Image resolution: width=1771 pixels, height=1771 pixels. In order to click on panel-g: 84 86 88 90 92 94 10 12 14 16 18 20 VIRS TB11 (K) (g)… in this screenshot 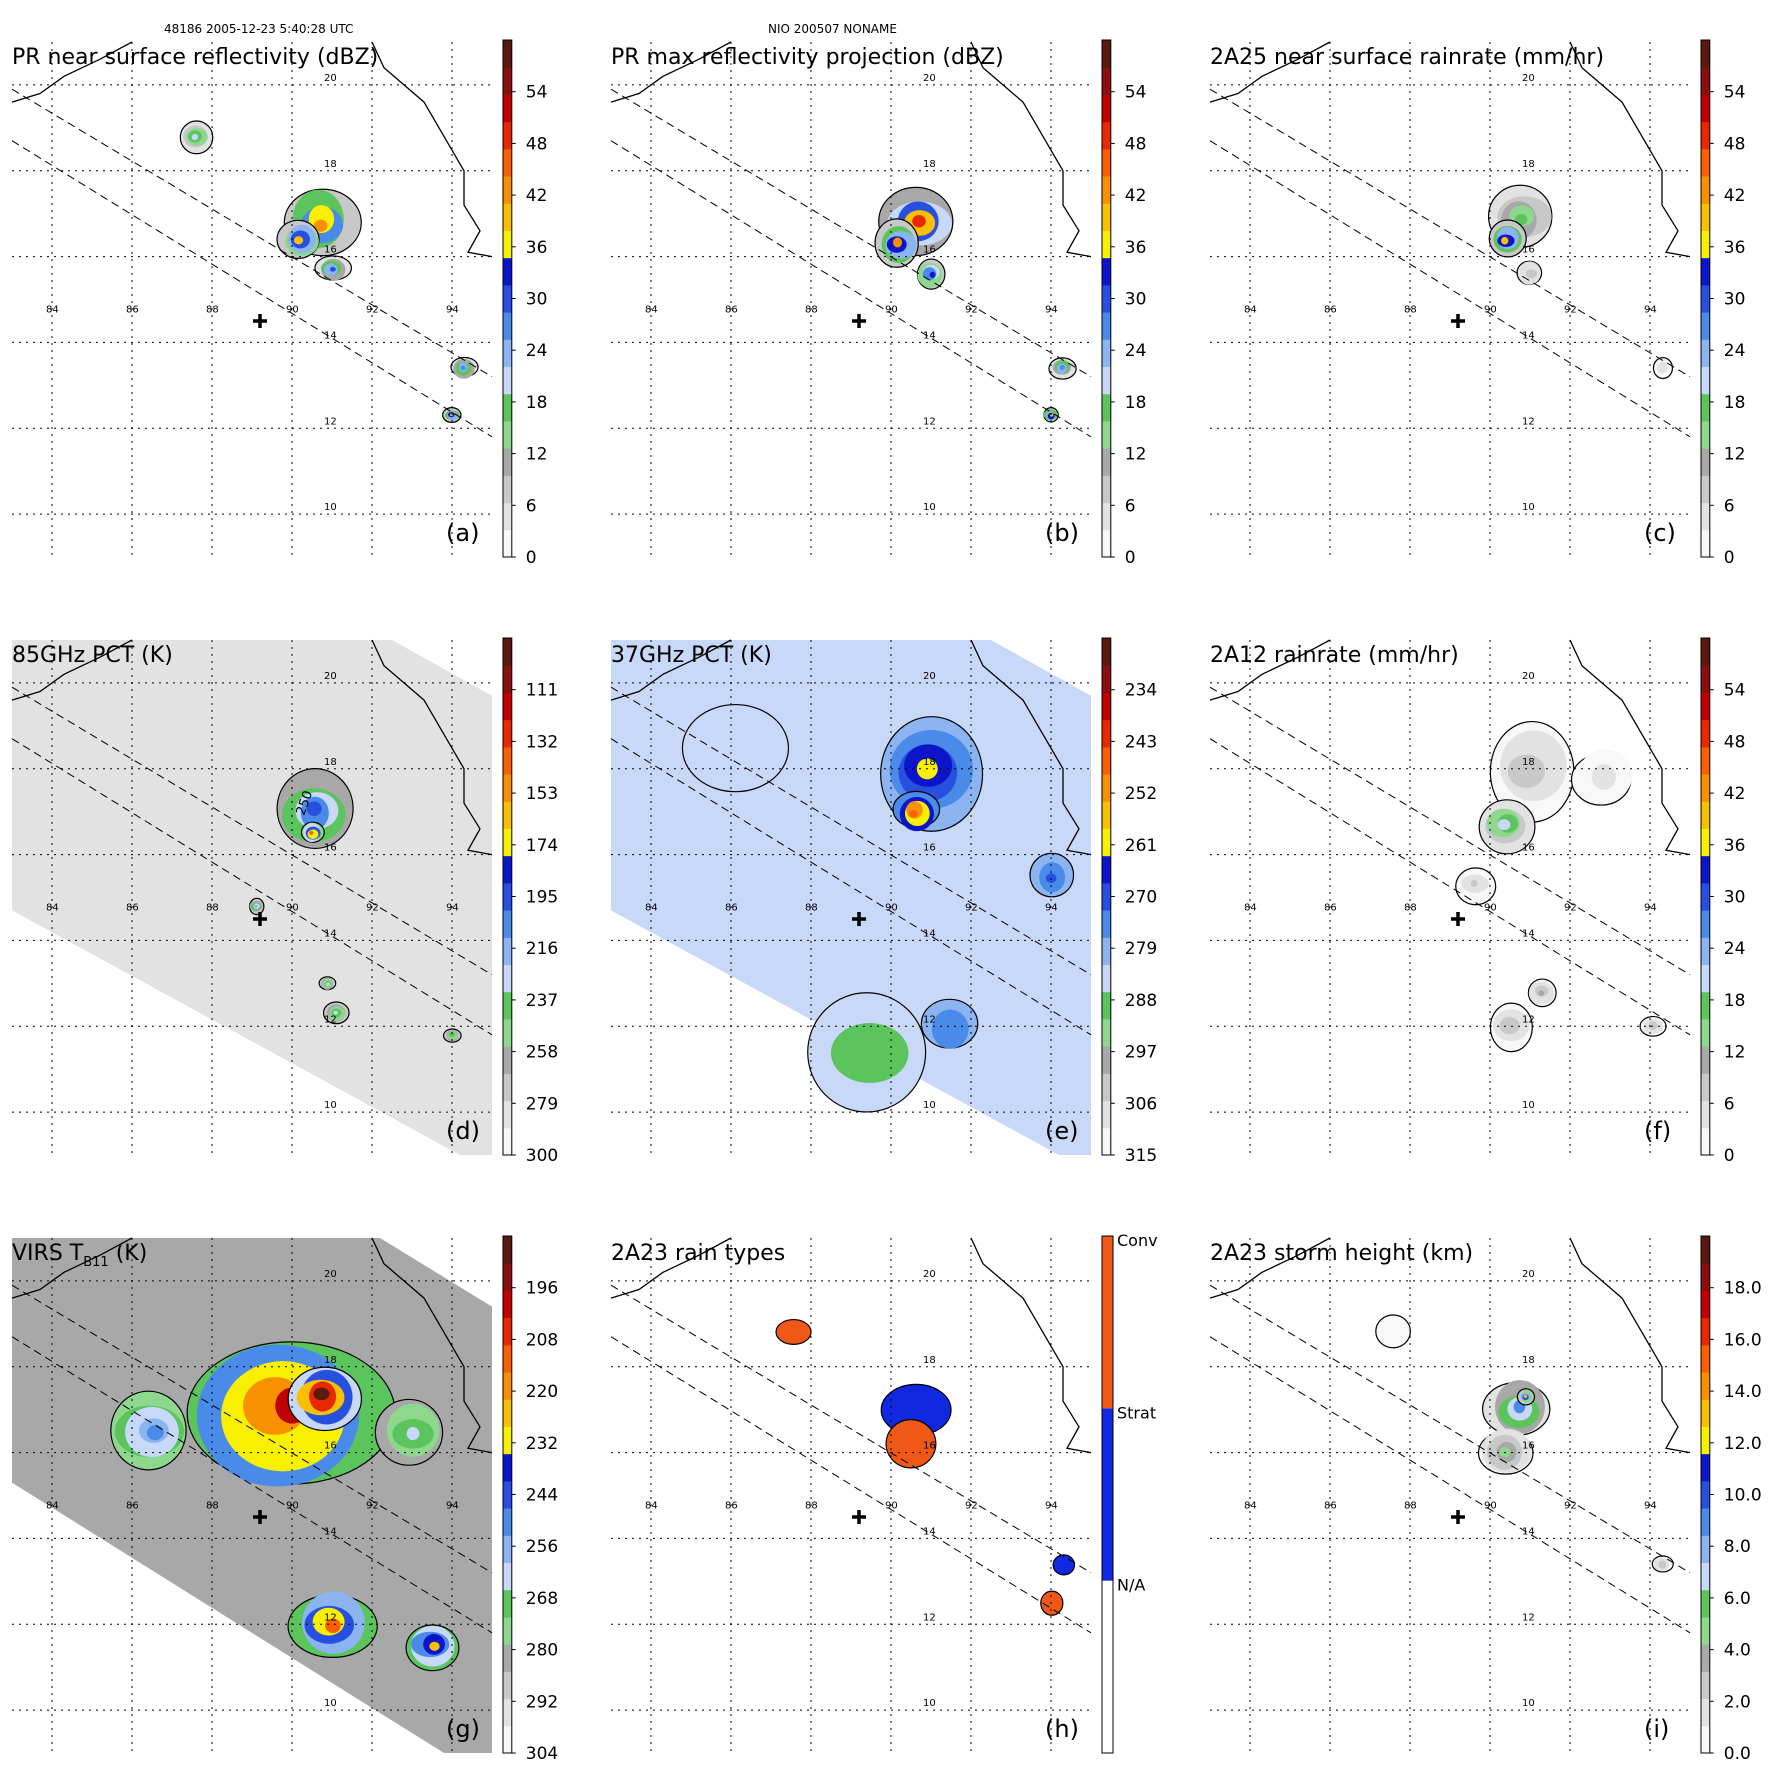, I will do `click(284, 1499)`.